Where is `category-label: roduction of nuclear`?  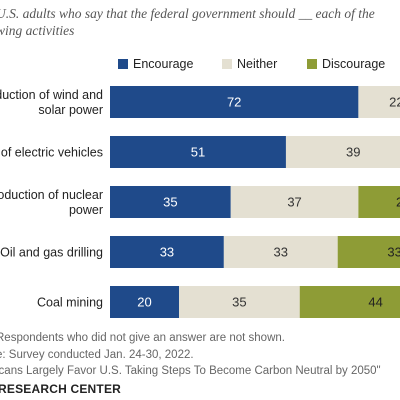
category-label: roduction of nuclear is located at coordinates (51, 195).